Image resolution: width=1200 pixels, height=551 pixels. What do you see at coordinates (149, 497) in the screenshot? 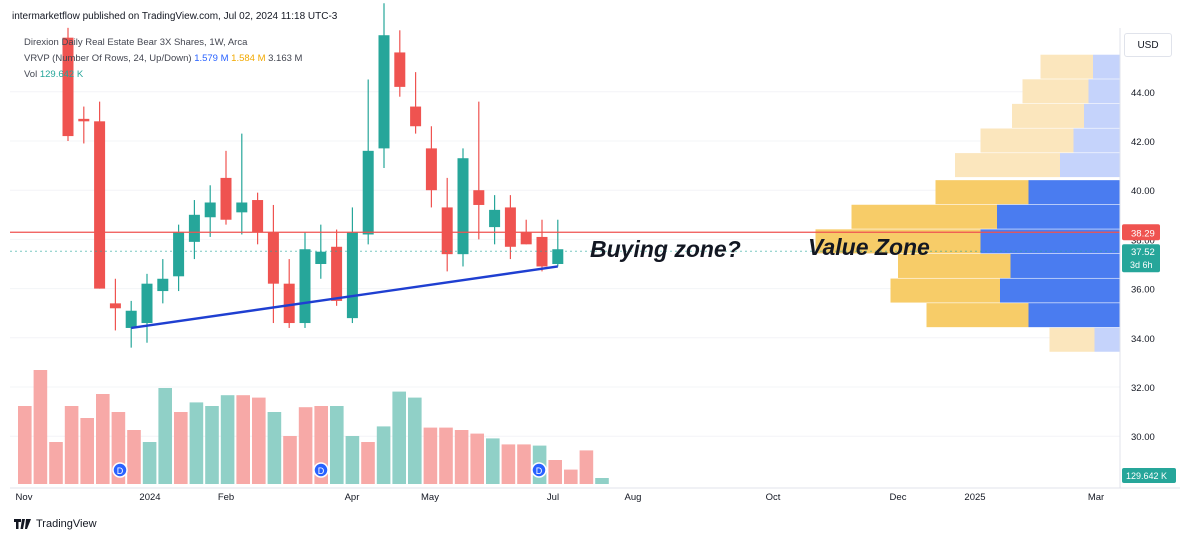
I see `time-tick-label: 2024` at bounding box center [149, 497].